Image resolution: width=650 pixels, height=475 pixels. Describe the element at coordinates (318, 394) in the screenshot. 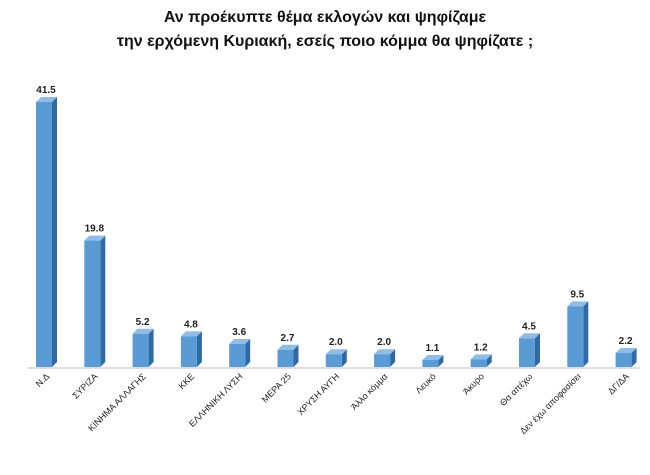

I see `x-tick-label: ΧΡΥΣΗ ΑΥΓΗ` at that location.